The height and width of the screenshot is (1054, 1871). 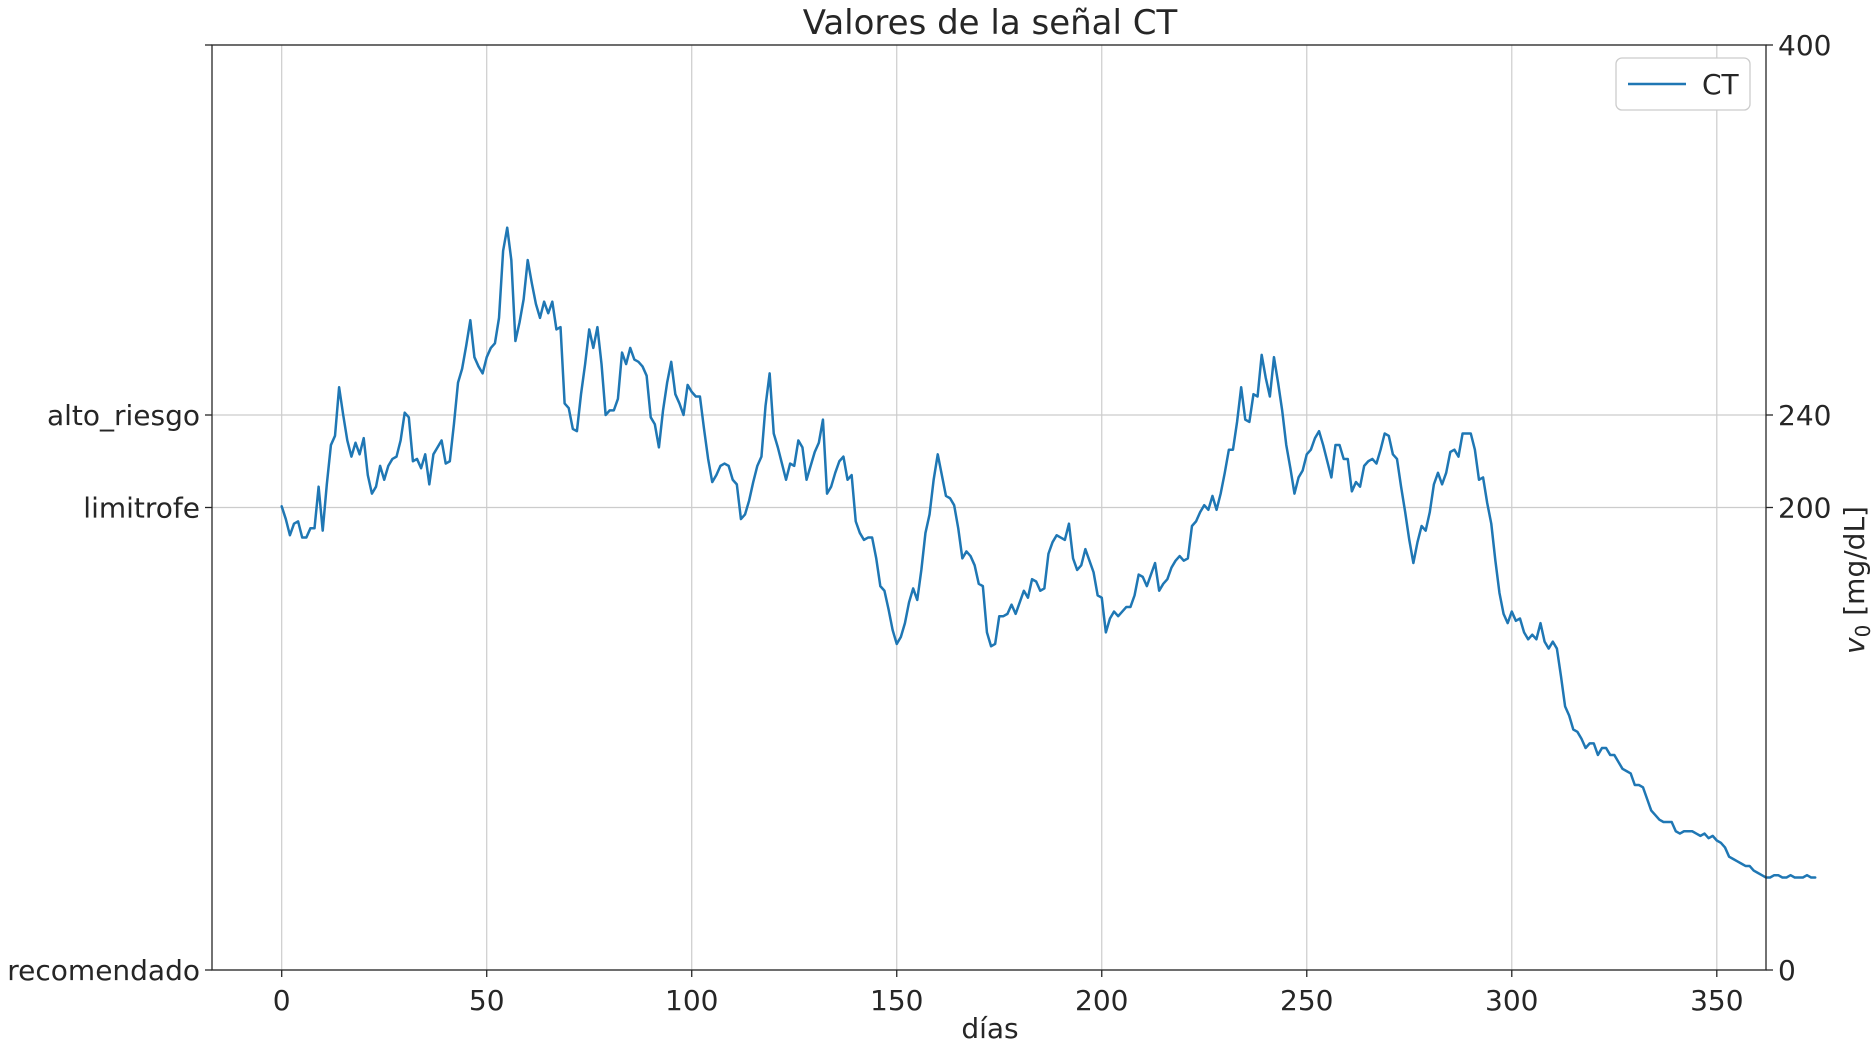 What do you see at coordinates (1511, 1000) in the screenshot?
I see `x-tick-label: 300` at bounding box center [1511, 1000].